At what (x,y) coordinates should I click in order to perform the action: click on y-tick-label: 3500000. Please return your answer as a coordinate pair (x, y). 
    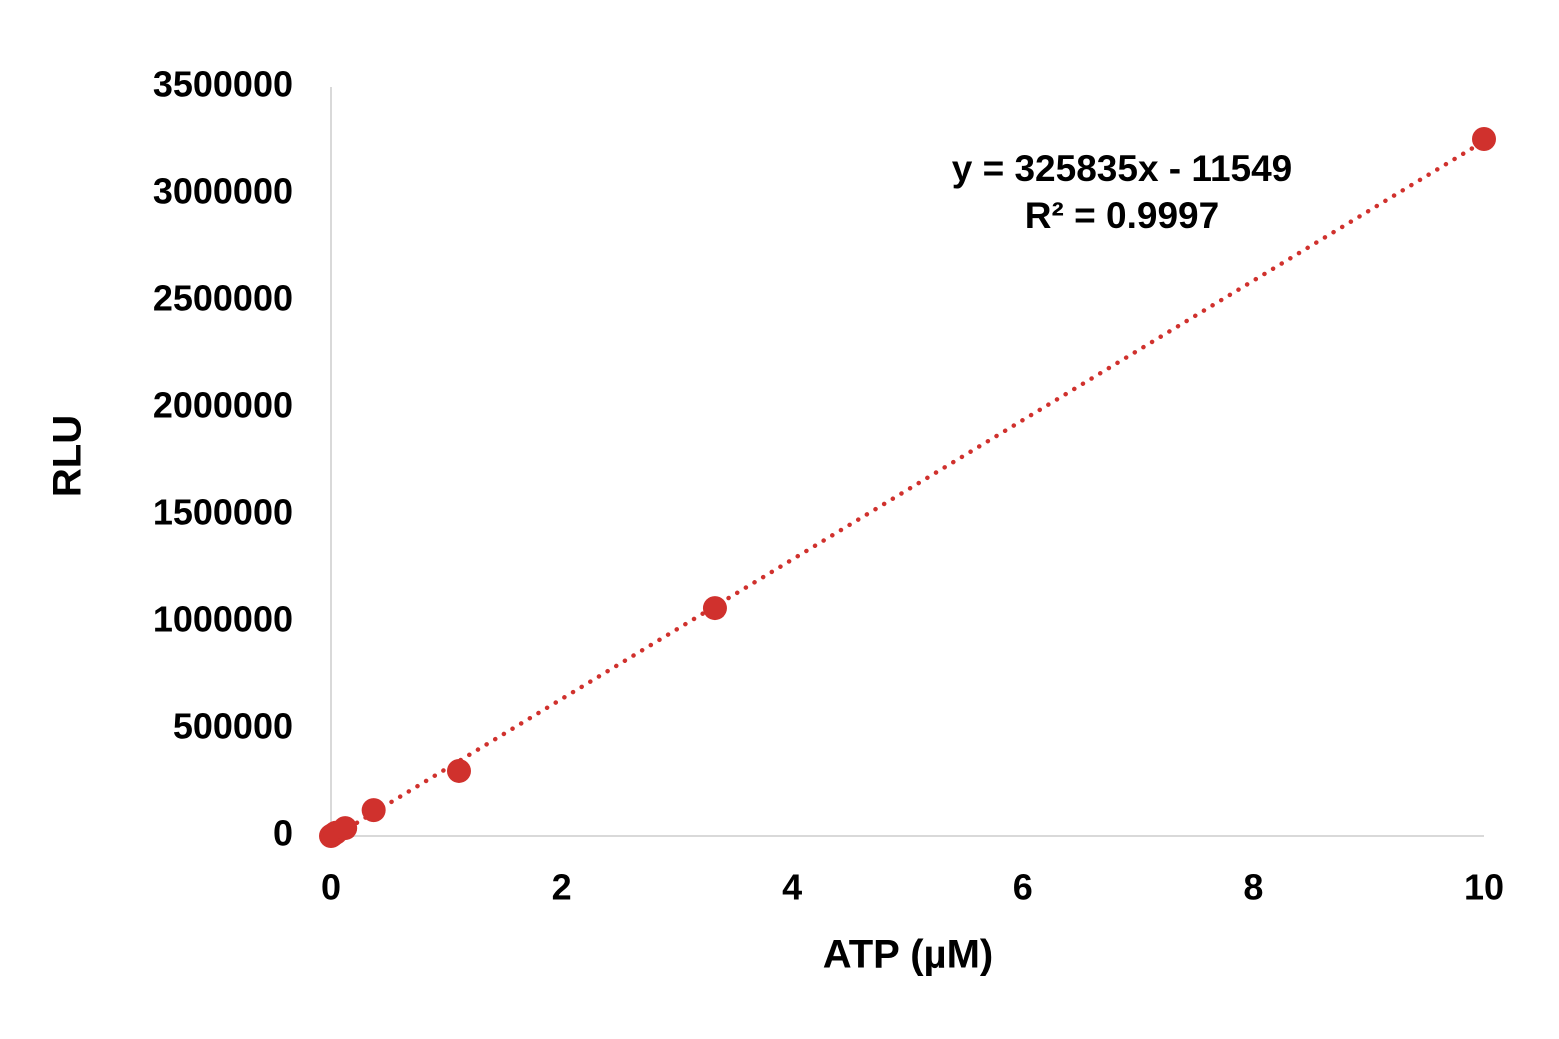
    Looking at the image, I should click on (223, 84).